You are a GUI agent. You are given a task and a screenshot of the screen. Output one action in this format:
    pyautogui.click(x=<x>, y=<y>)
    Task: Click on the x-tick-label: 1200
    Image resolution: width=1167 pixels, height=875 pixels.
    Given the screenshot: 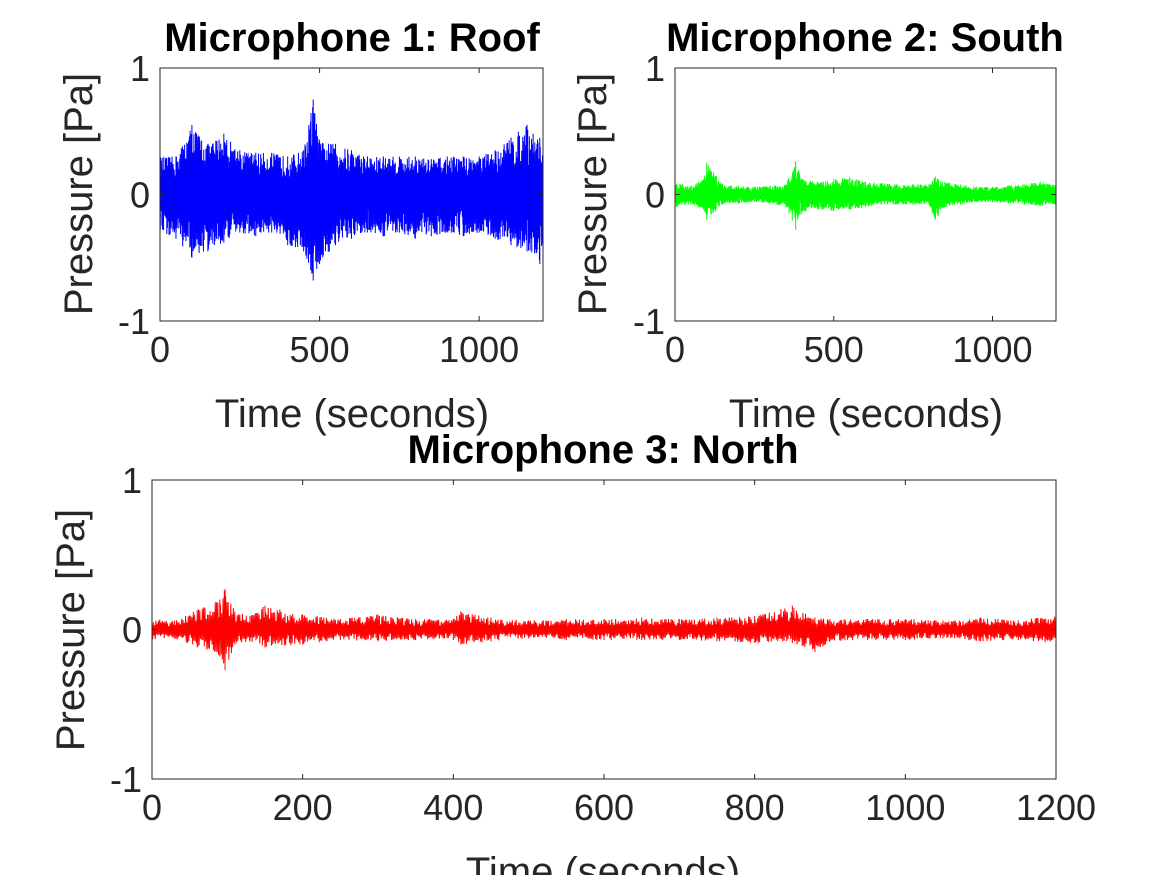 What is the action you would take?
    pyautogui.click(x=1056, y=807)
    